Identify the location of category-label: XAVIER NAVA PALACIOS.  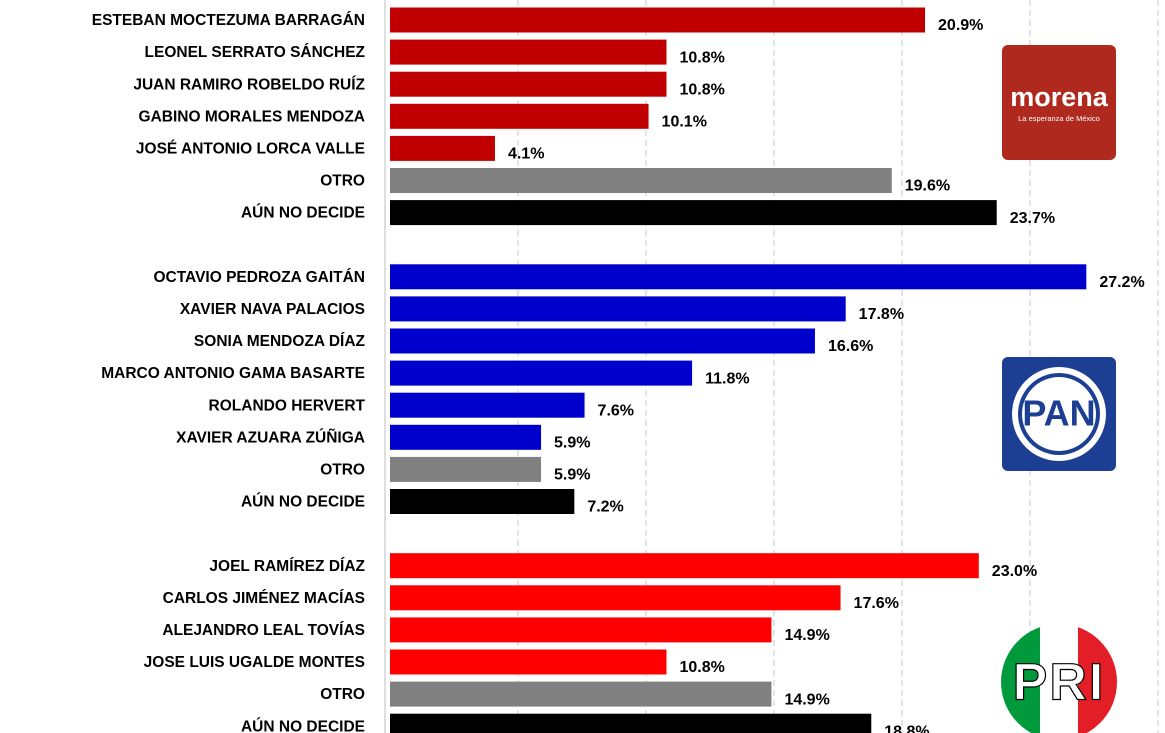
(272, 309).